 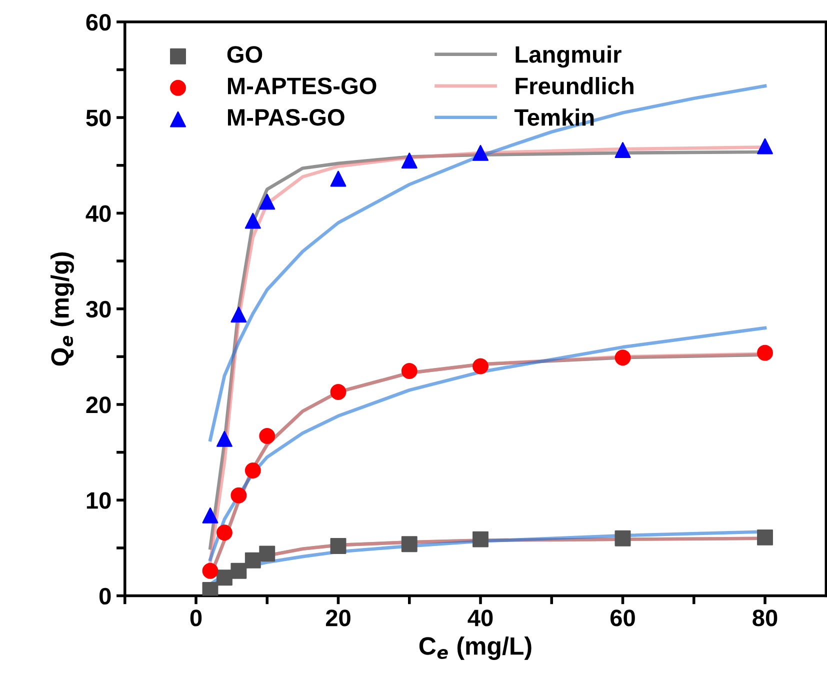 I want to click on x-axis-title: C$_{e}$ (mg/L), so click(x=475, y=648).